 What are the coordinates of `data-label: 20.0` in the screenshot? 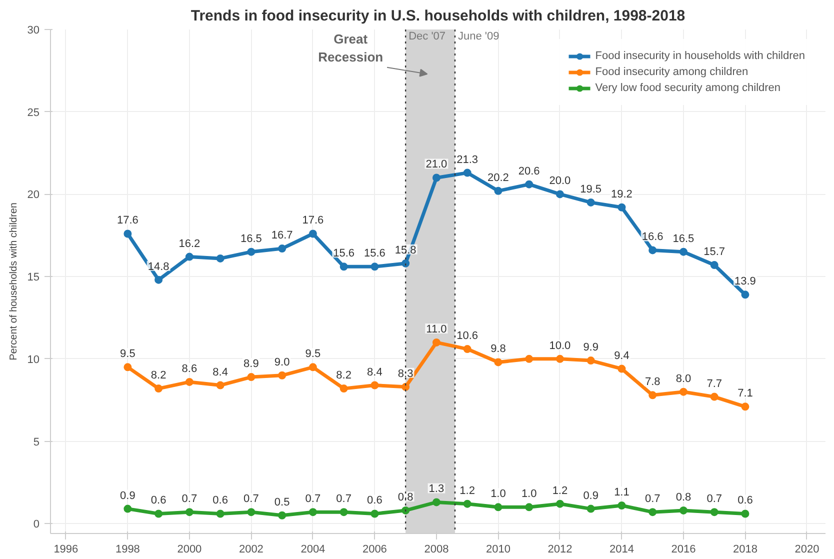 It's located at (560, 181).